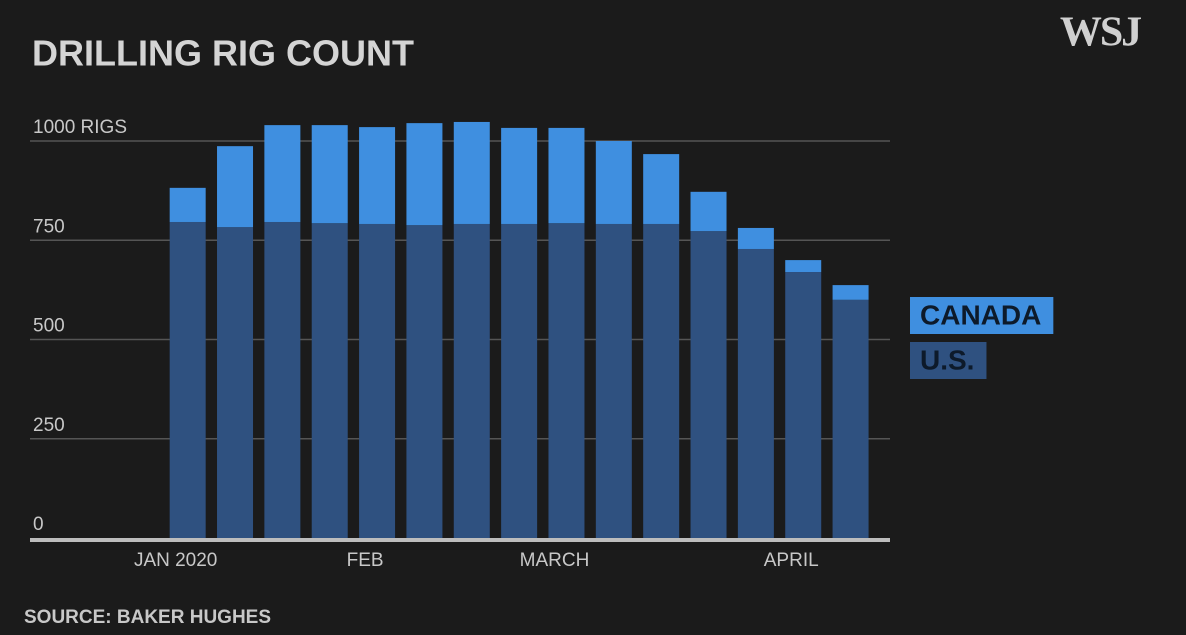 The image size is (1186, 635). Describe the element at coordinates (80, 127) in the screenshot. I see `y-tick-label: 1000 RIGS` at that location.